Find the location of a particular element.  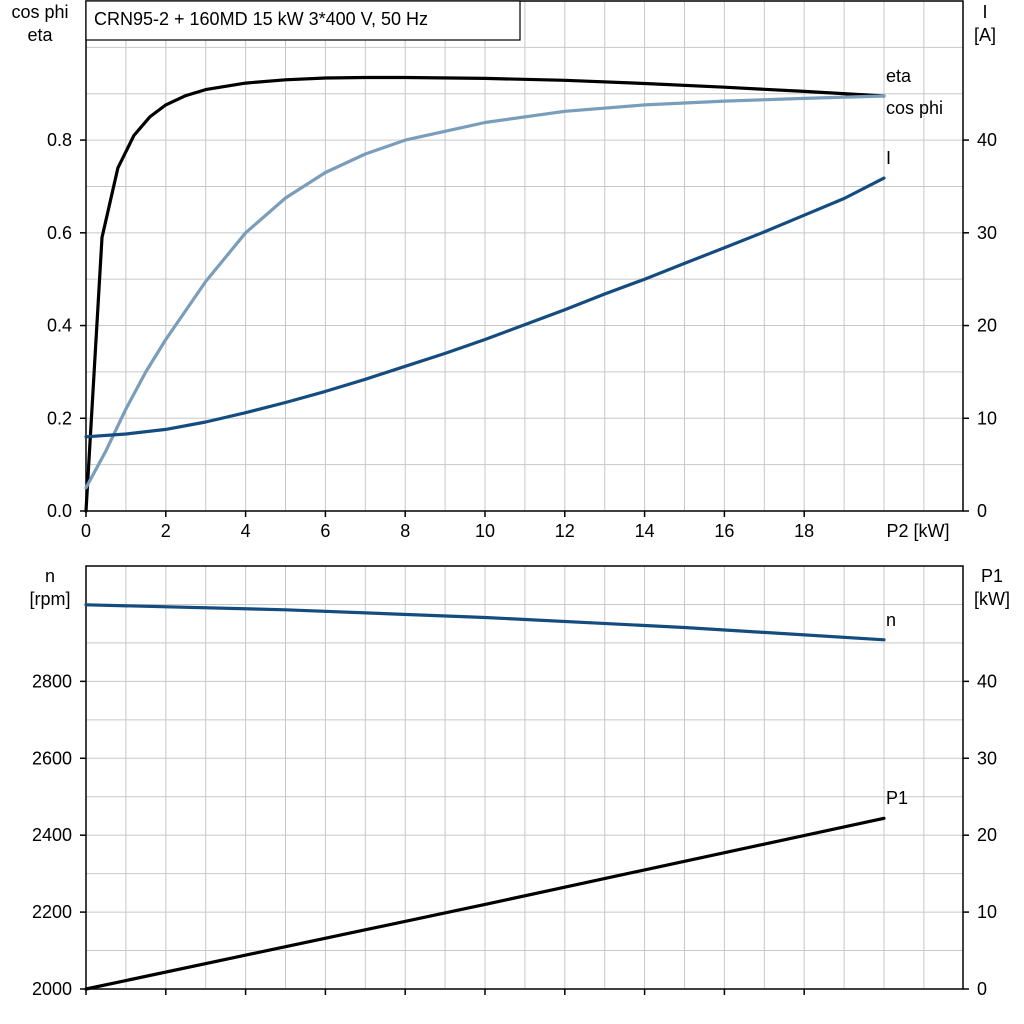

bottom-left-axis-label-n: n is located at coordinates (50, 576).